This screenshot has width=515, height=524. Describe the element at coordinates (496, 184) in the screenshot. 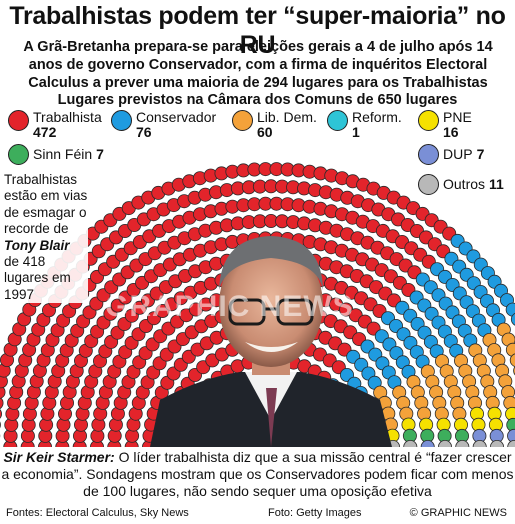

I see `legend-value: 11` at that location.